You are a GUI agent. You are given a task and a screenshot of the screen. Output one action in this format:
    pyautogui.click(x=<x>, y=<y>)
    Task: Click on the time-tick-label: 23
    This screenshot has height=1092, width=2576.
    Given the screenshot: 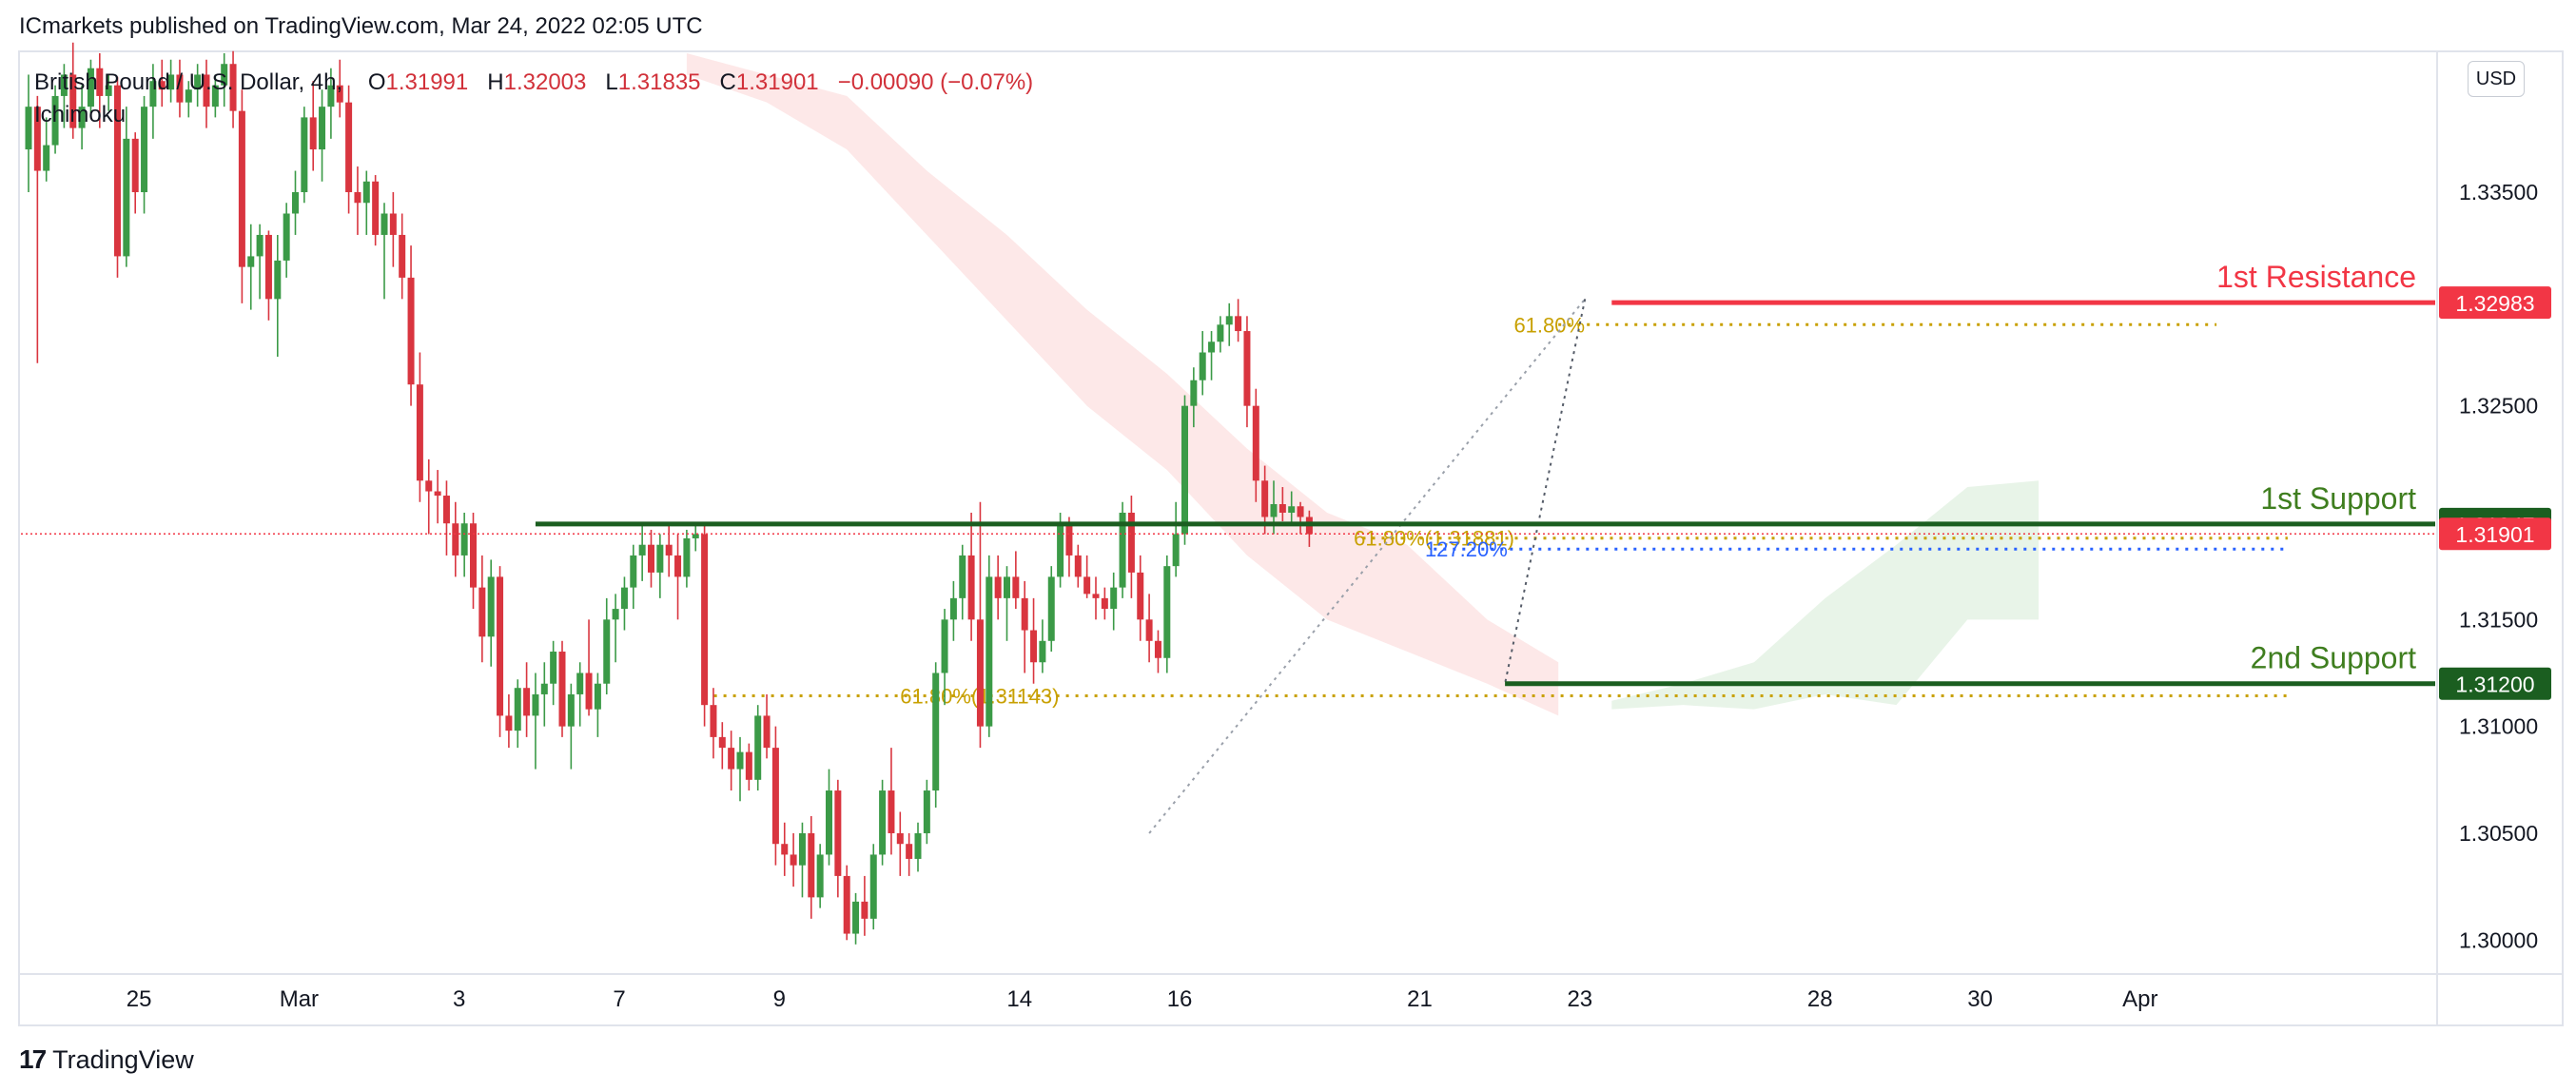 What is the action you would take?
    pyautogui.click(x=1579, y=999)
    